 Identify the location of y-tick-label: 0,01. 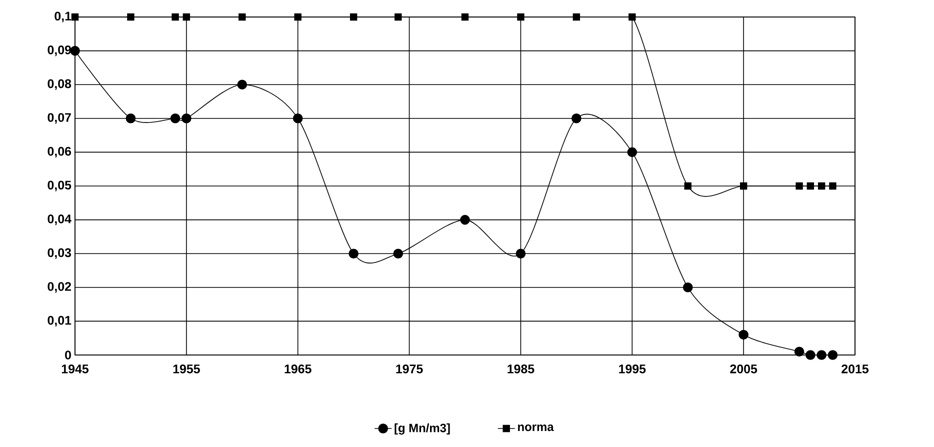
(60, 321).